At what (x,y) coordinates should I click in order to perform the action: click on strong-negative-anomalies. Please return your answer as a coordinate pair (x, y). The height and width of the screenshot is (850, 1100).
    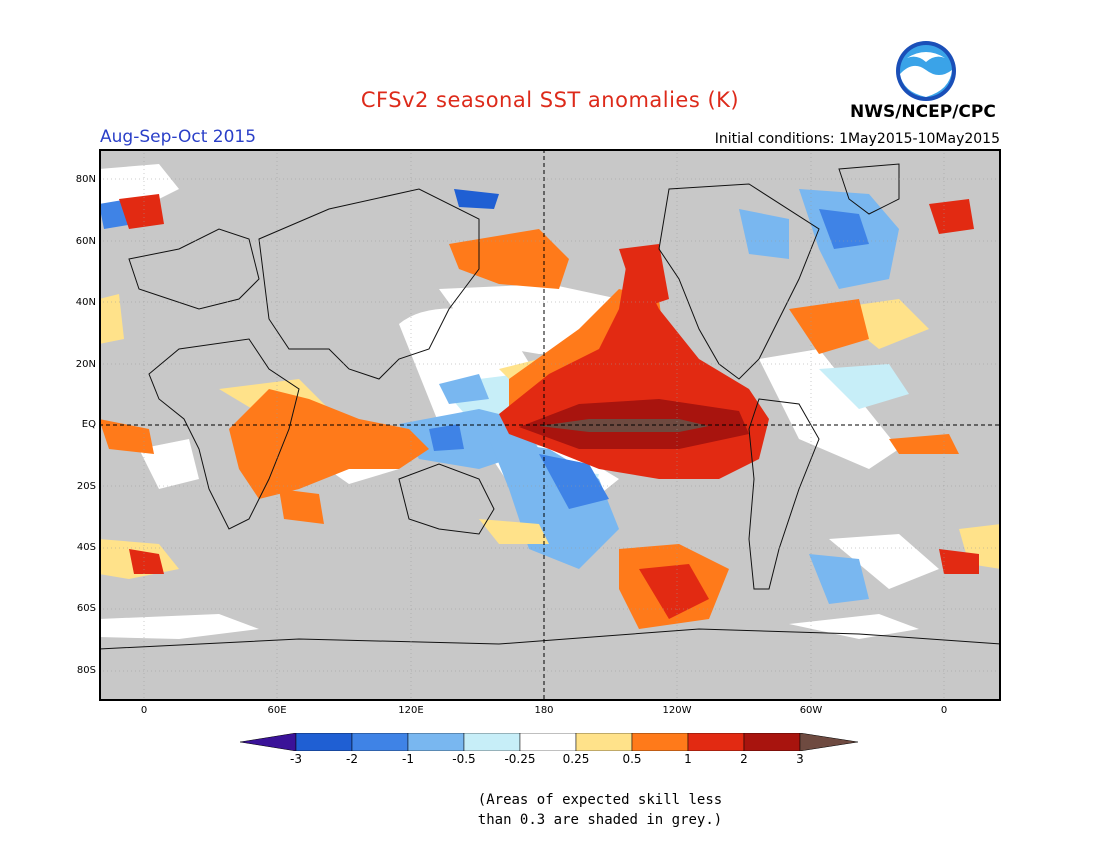
    Looking at the image, I should click on (476, 199).